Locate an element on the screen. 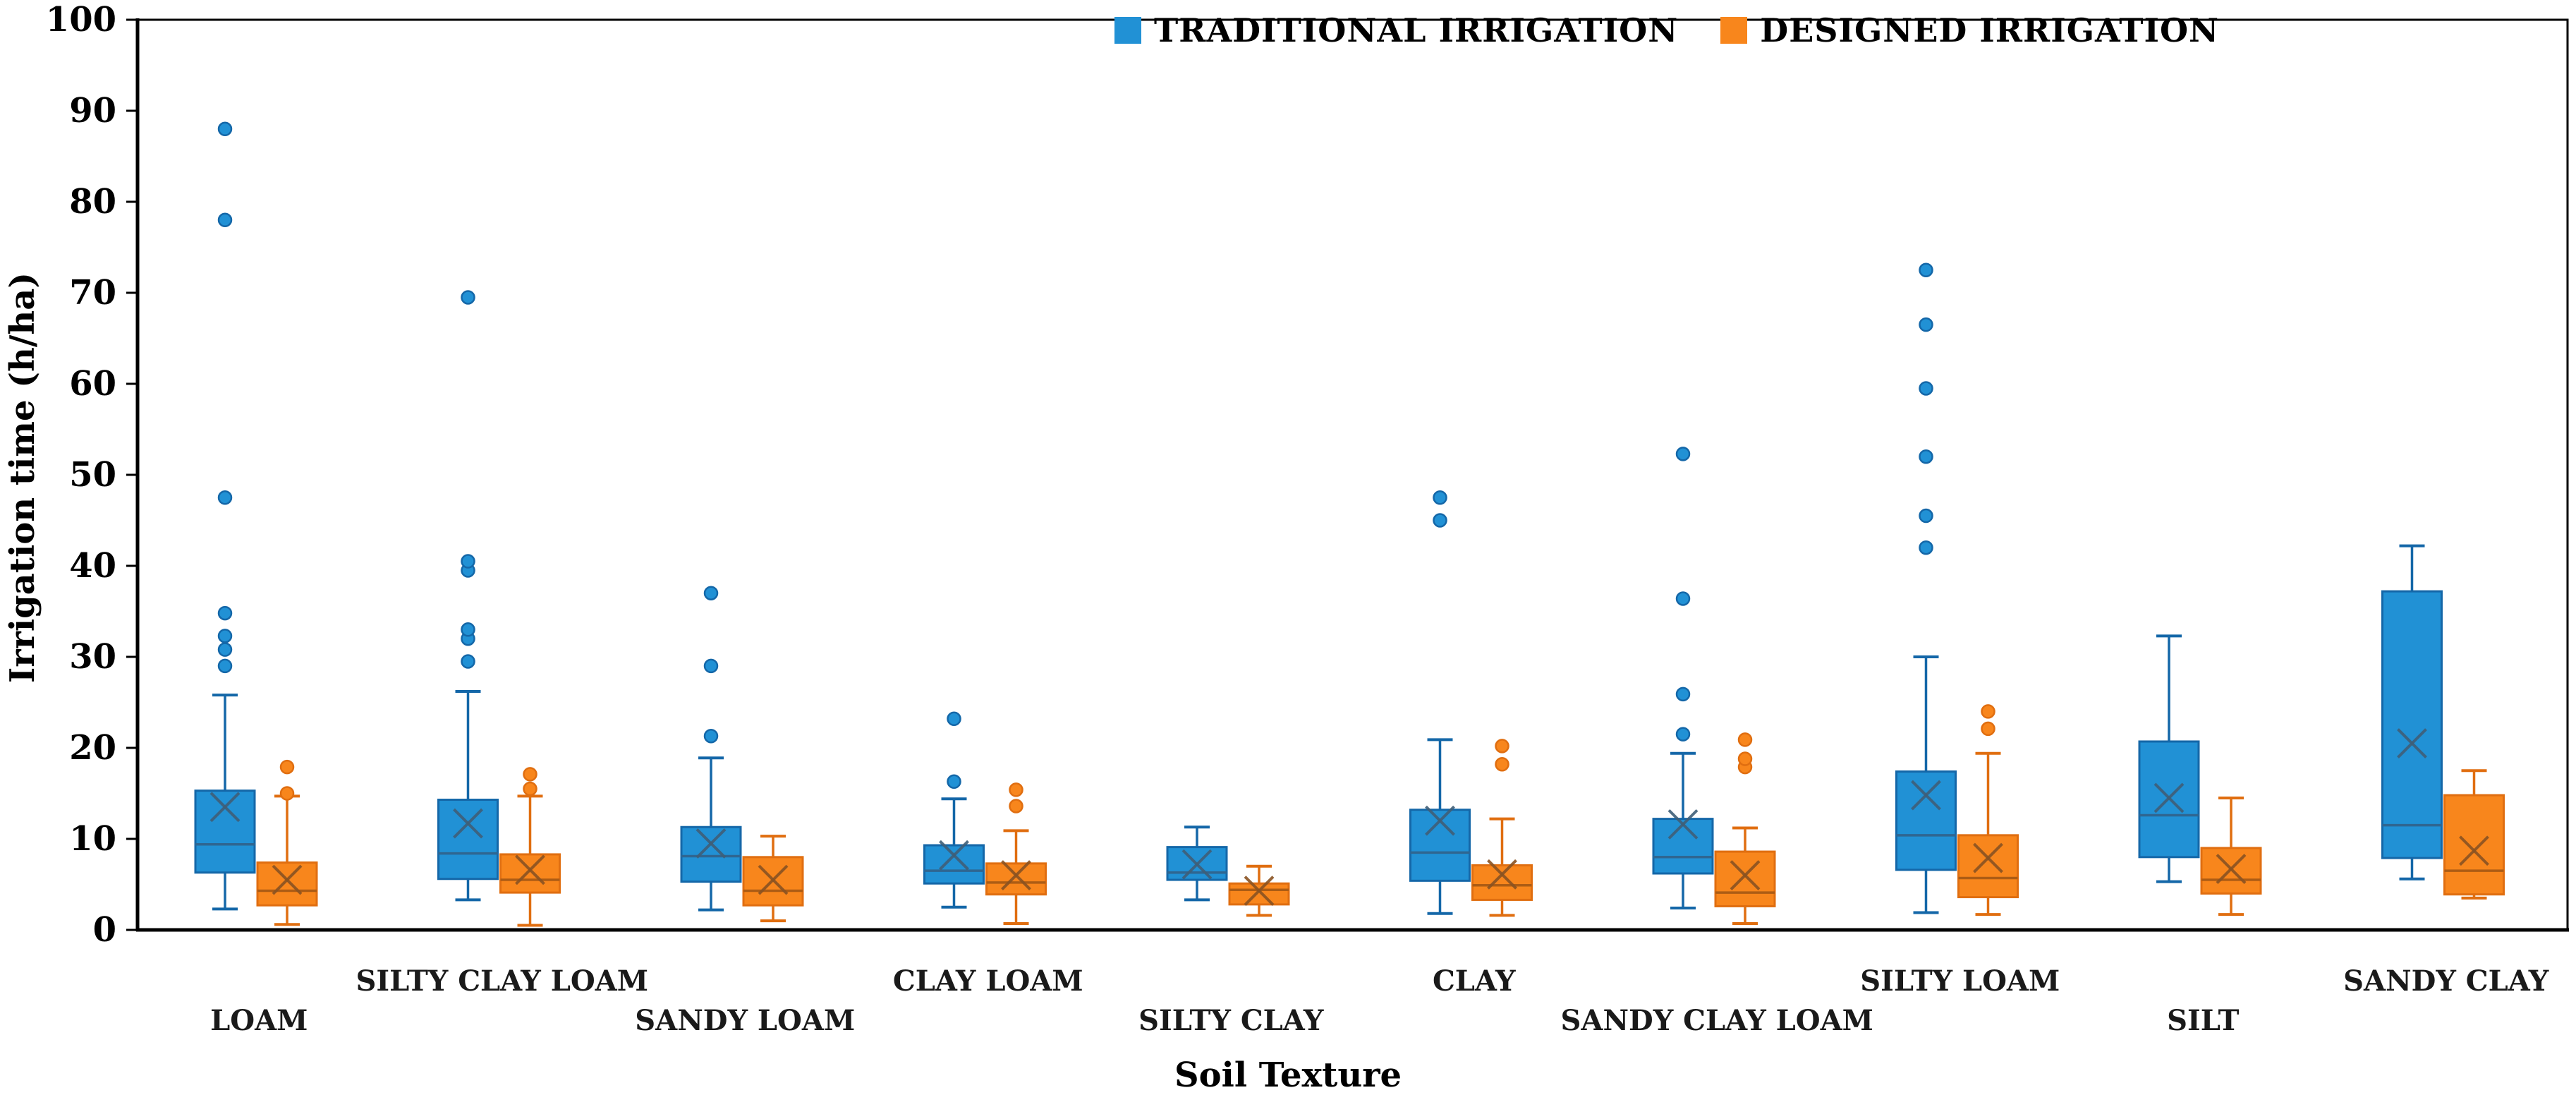  y-axis-title: Irrigation time (h/ha) is located at coordinates (22, 478).